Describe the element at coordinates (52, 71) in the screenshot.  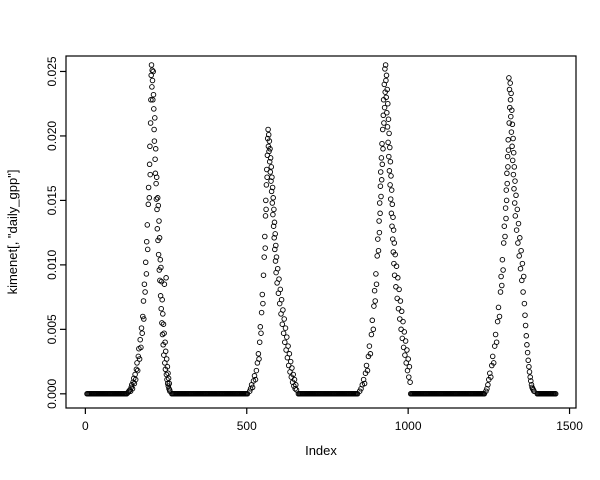
I see `y-tick-label: 0.025` at that location.